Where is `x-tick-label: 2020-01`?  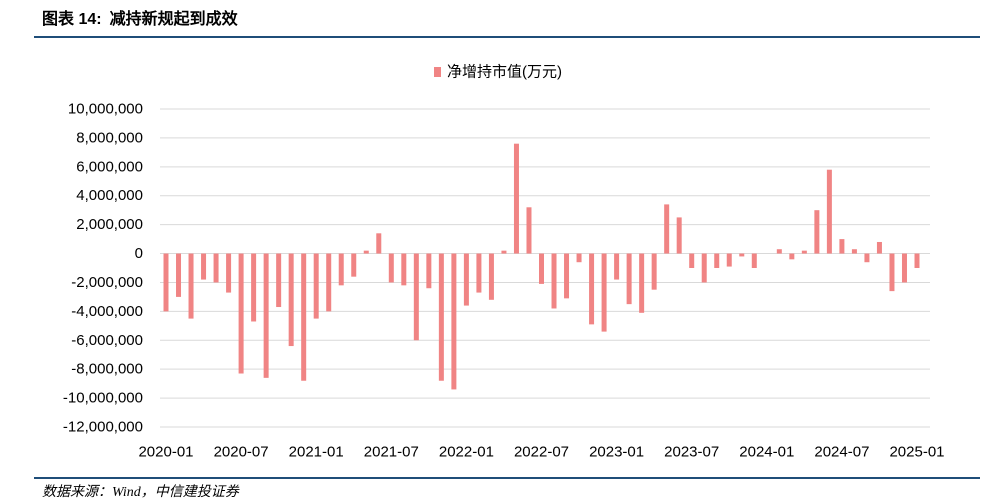
x-tick-label: 2020-01 is located at coordinates (165, 452).